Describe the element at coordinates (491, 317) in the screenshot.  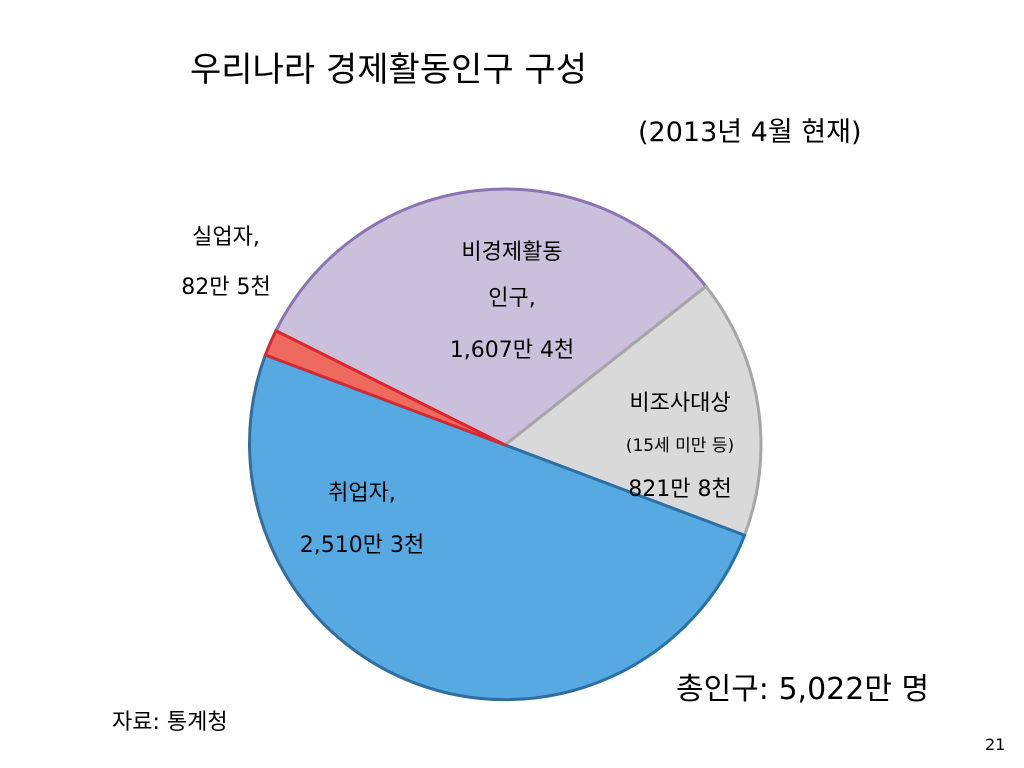
I see `pie-slice-nonactive` at that location.